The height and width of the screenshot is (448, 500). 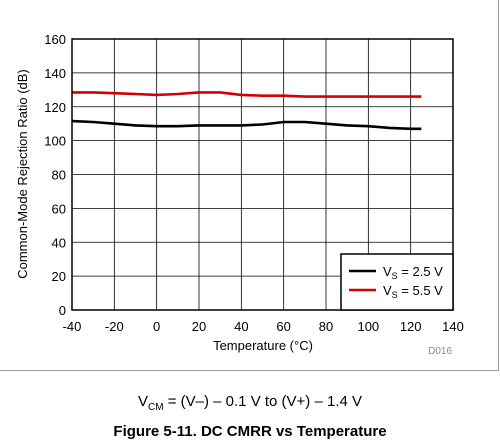 I want to click on y-axis-label: Common-Mode Rejection Ratio (dB), so click(x=22, y=174).